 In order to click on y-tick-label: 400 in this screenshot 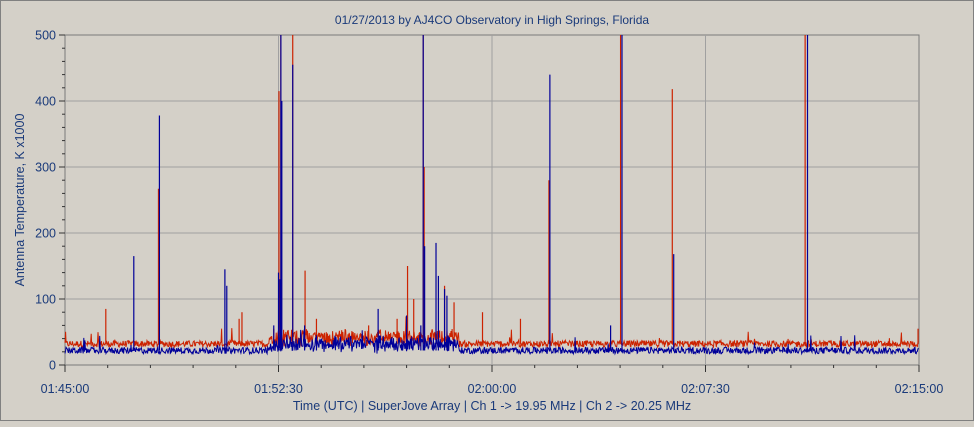, I will do `click(45, 102)`.